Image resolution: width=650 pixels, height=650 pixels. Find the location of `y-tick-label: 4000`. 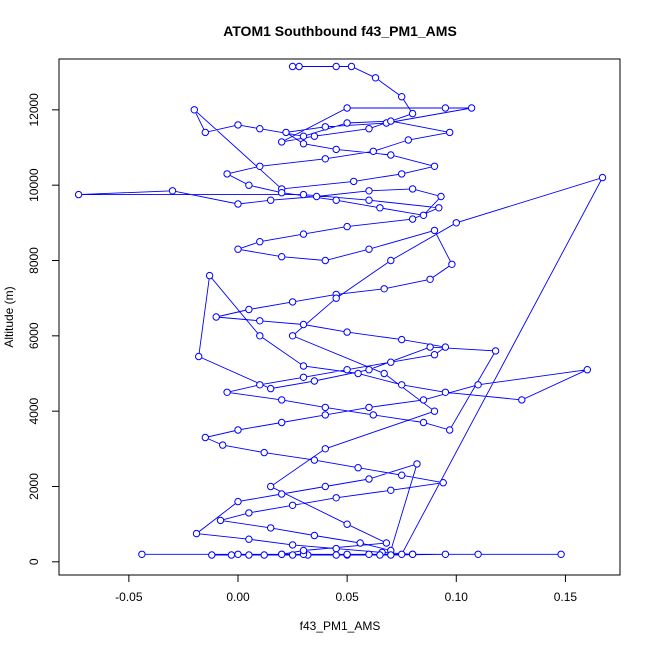

y-tick-label: 4000 is located at coordinates (34, 410).